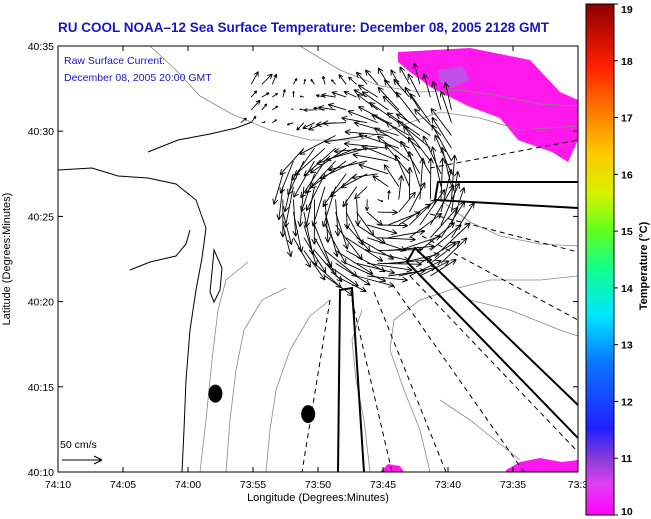 The image size is (651, 519). Describe the element at coordinates (491, 342) in the screenshot. I see `radar-sector-right` at that location.